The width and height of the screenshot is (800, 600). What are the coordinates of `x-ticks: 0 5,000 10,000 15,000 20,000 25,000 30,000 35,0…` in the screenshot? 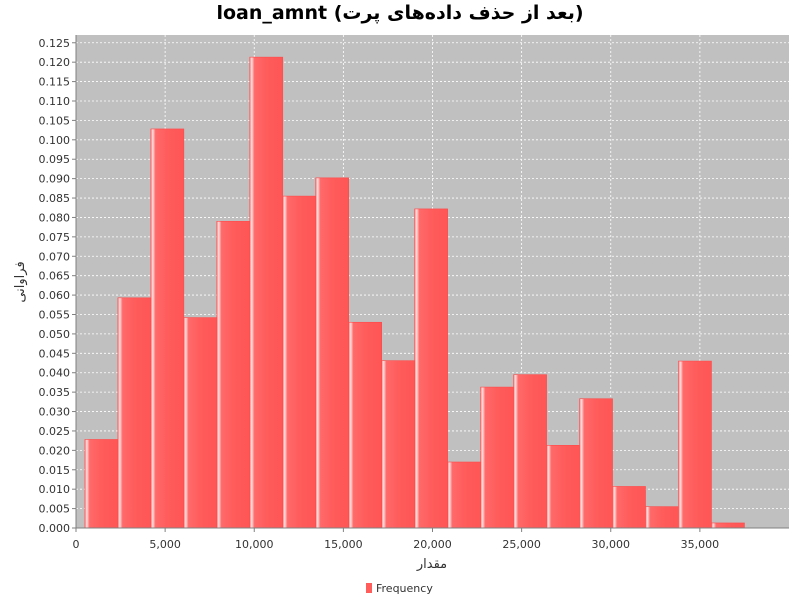 It's located at (396, 539).